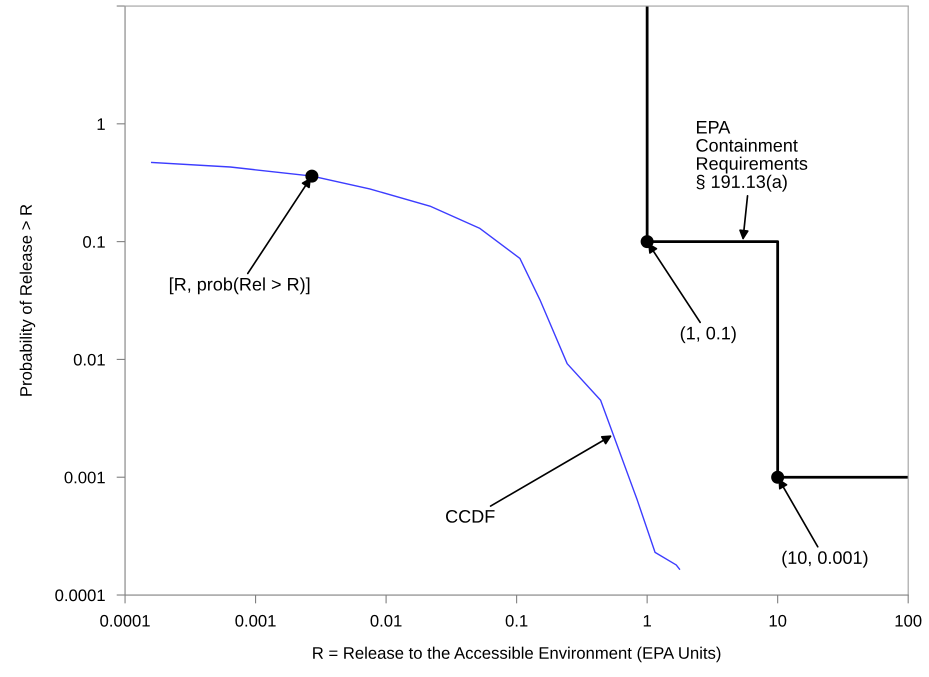  Describe the element at coordinates (517, 620) in the screenshot. I see `x-tick-label: 0.1` at that location.